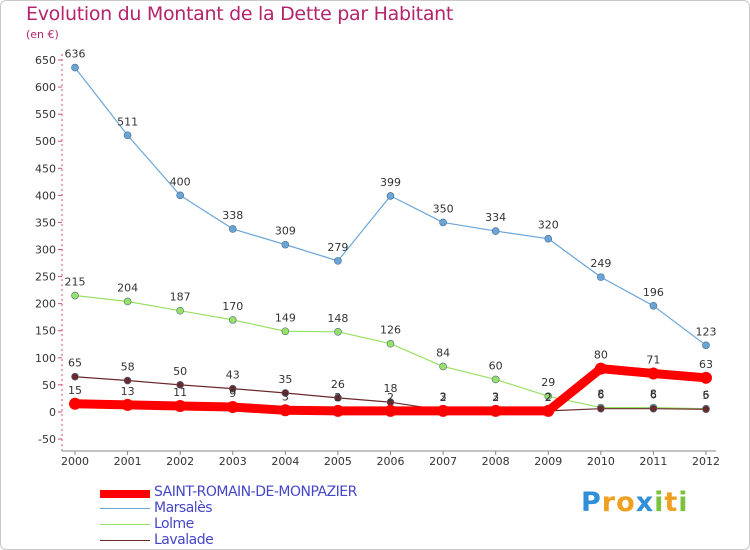 This screenshot has height=550, width=750. What do you see at coordinates (180, 371) in the screenshot?
I see `data-label: 50` at bounding box center [180, 371].